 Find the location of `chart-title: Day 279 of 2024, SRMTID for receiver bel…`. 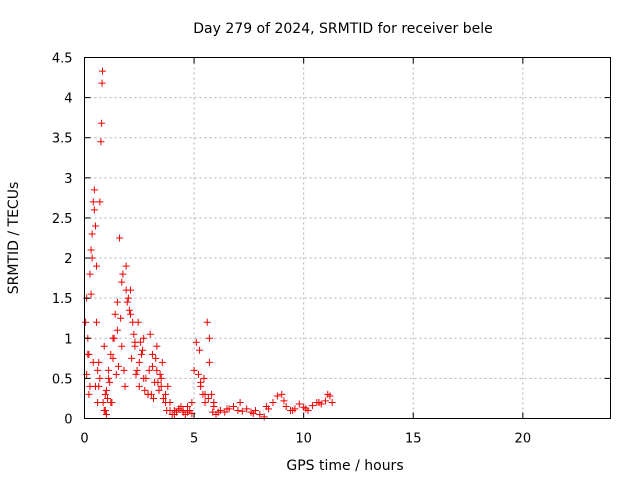

chart-title: Day 279 of 2024, SRMTID for receiver bel… is located at coordinates (342, 29).